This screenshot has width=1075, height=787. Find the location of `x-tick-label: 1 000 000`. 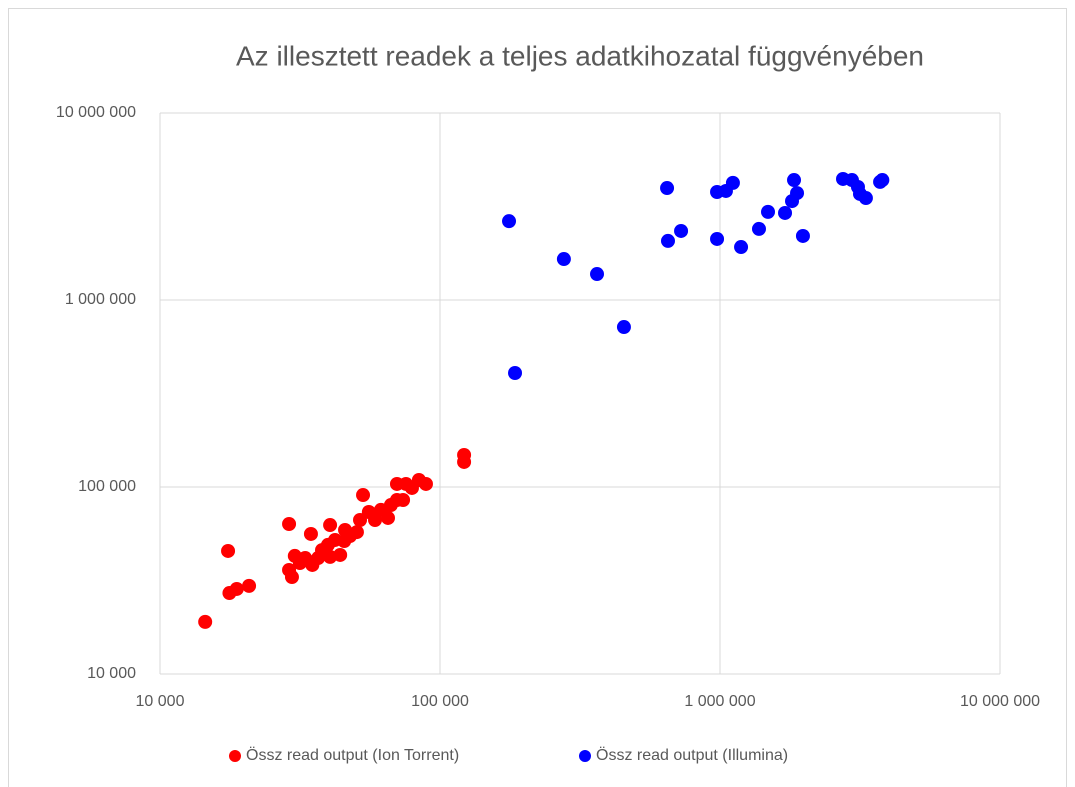

x-tick-label: 1 000 000 is located at coordinates (719, 701).